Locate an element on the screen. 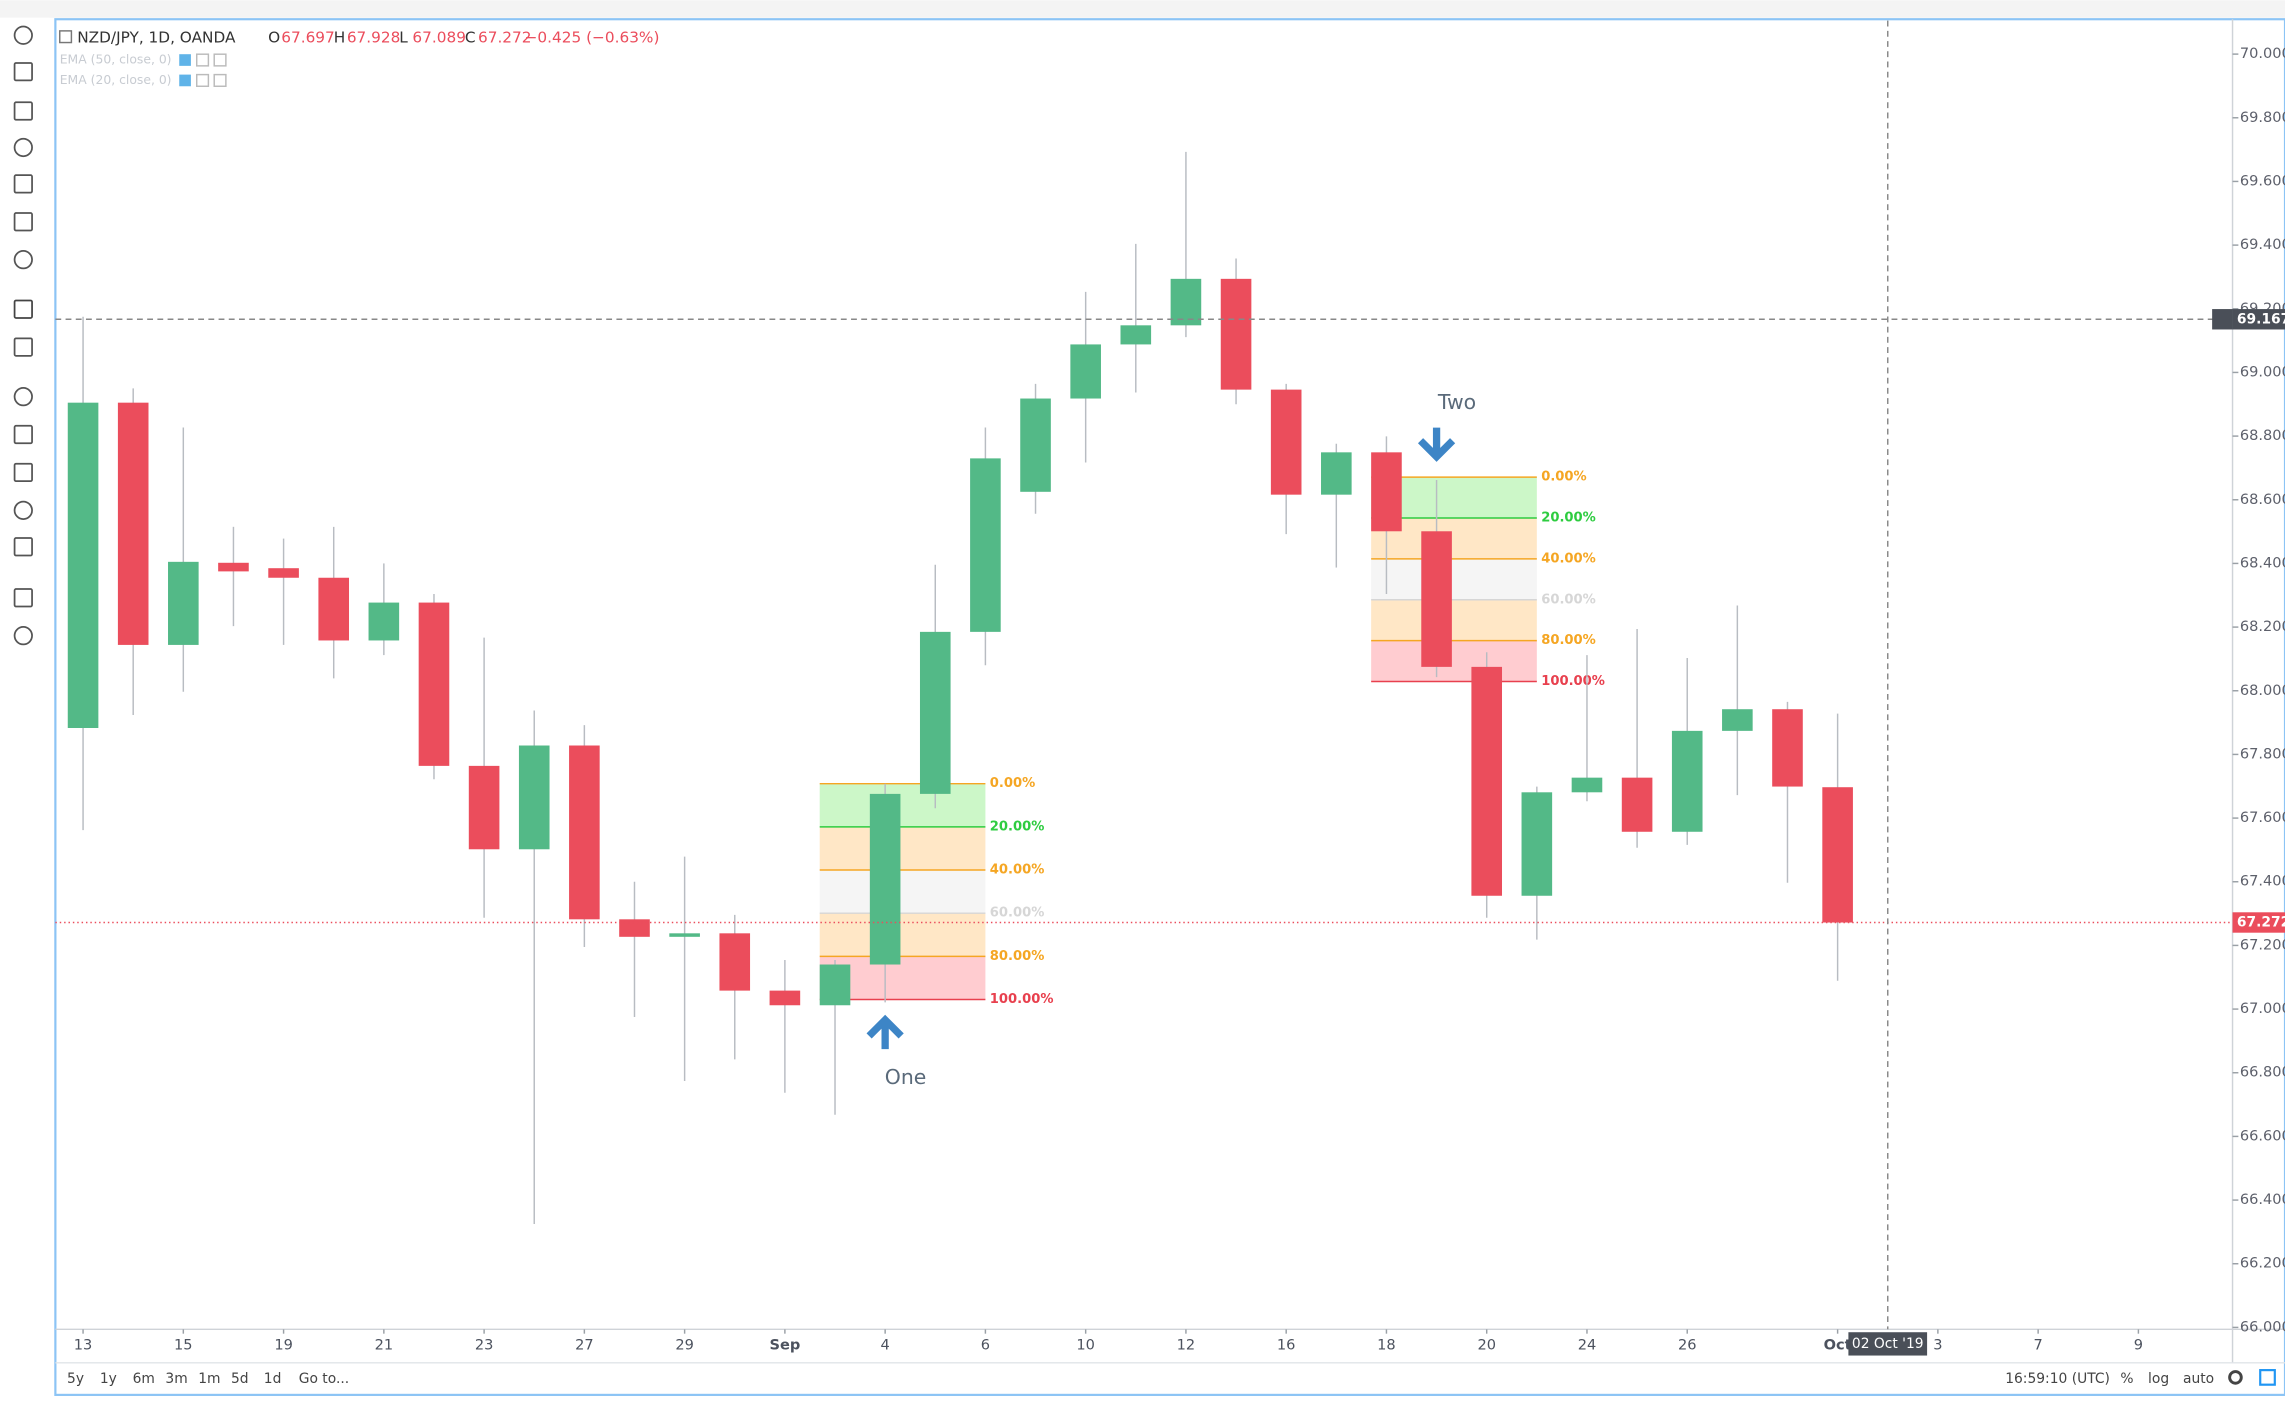 This screenshot has width=2285, height=1401. crosshair-price-box is located at coordinates (2258, 319).